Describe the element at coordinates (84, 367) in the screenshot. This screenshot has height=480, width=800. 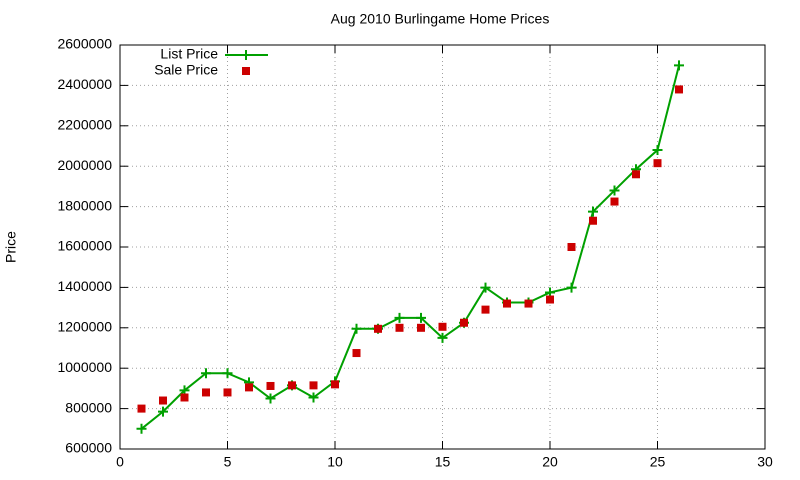
I see `y-tick-label: 1000000` at that location.